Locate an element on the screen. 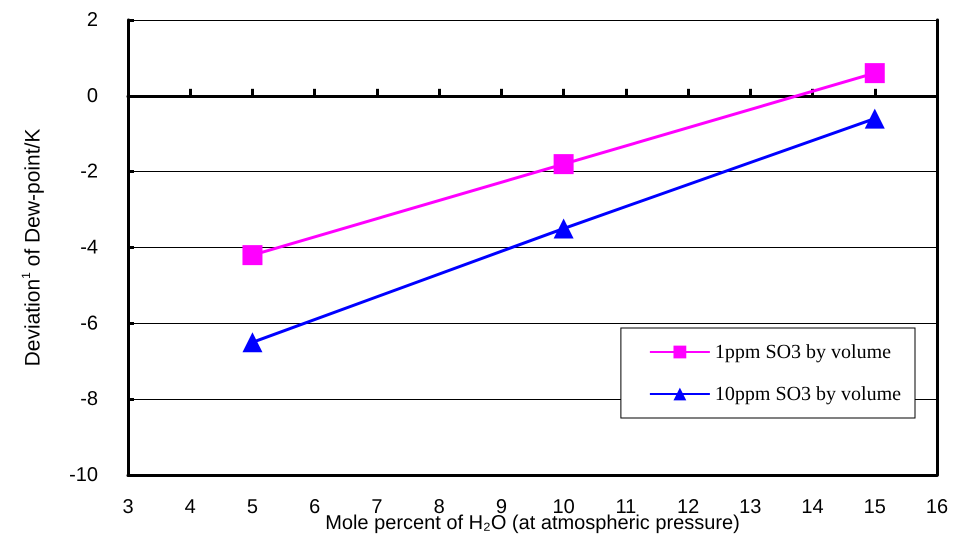 The image size is (973, 546). x-tick-label: 11 is located at coordinates (625, 507).